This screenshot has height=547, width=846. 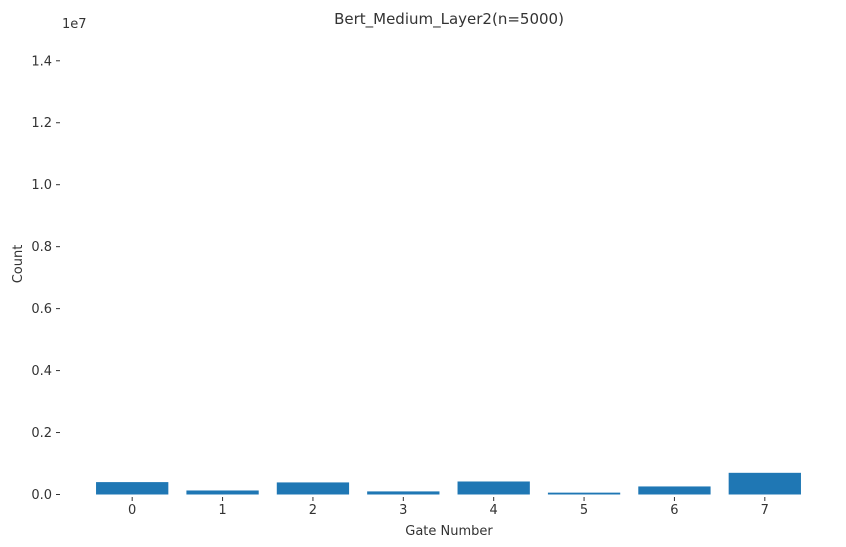 What do you see at coordinates (449, 531) in the screenshot?
I see `x-axis-label: Gate Number` at bounding box center [449, 531].